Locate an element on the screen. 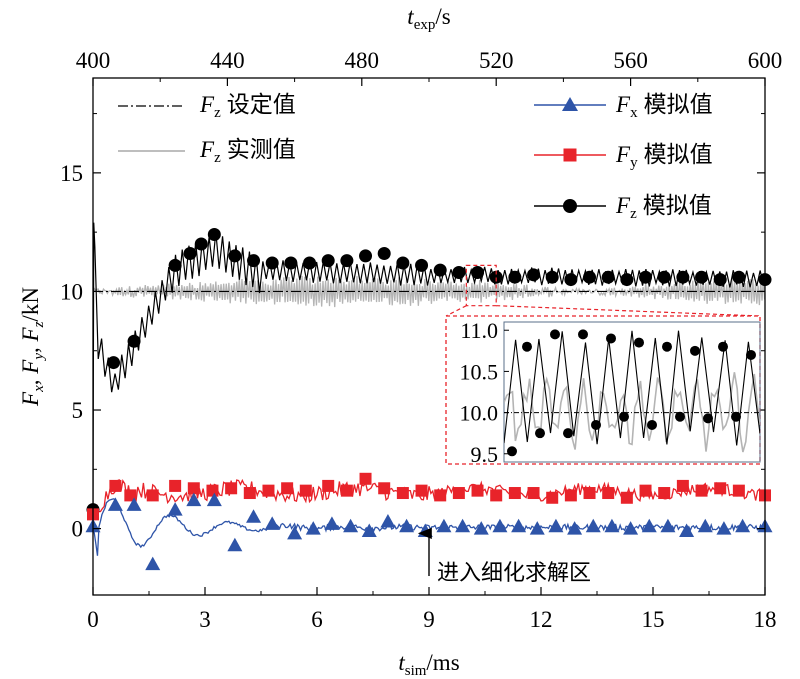 The image size is (800, 679). legend-marker-triangle is located at coordinates (570, 104).